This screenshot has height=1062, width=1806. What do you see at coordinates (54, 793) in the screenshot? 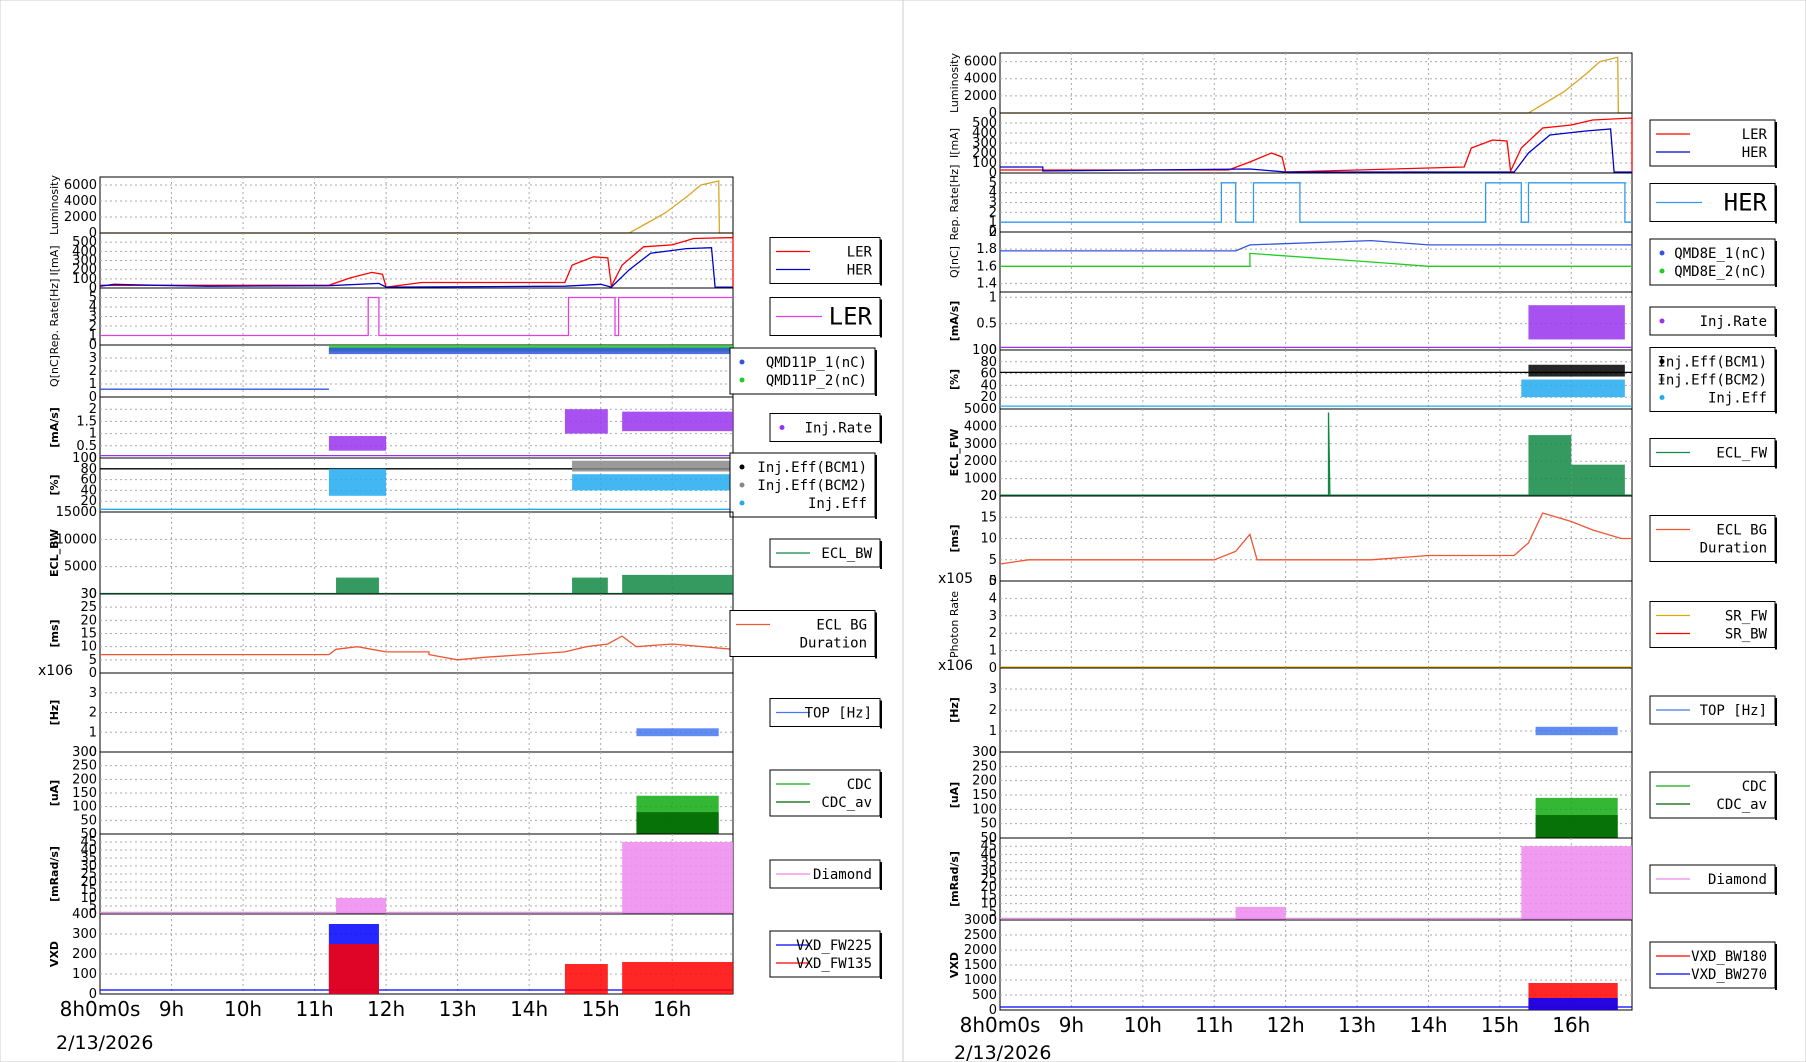
I see `y-axis-label: [uA]` at bounding box center [54, 793].